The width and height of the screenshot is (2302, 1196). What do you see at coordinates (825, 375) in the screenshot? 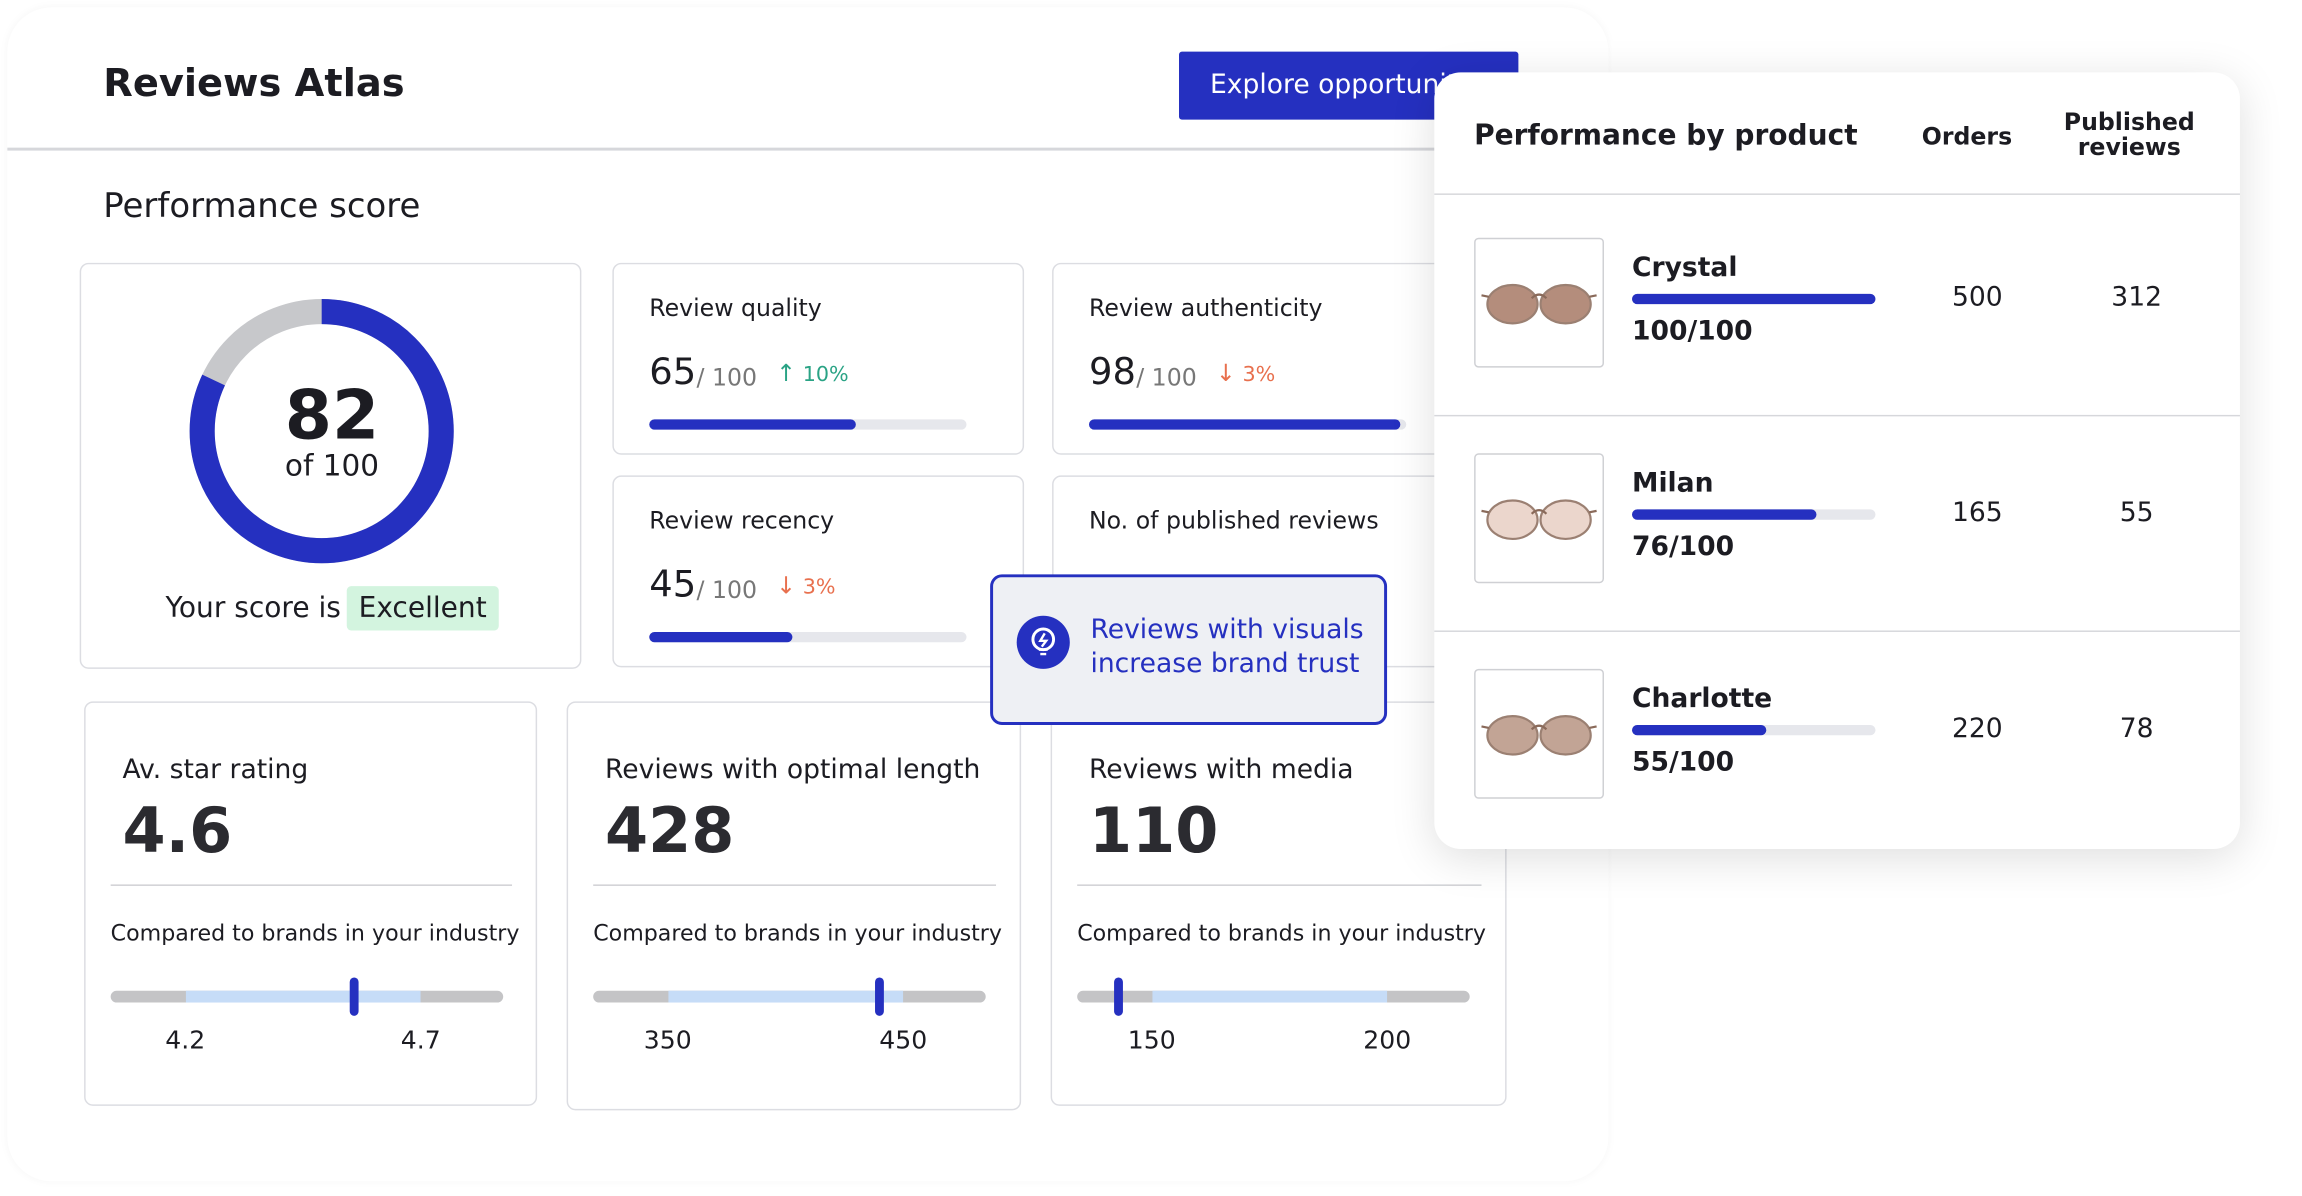
I see `metric-change: 10%` at bounding box center [825, 375].